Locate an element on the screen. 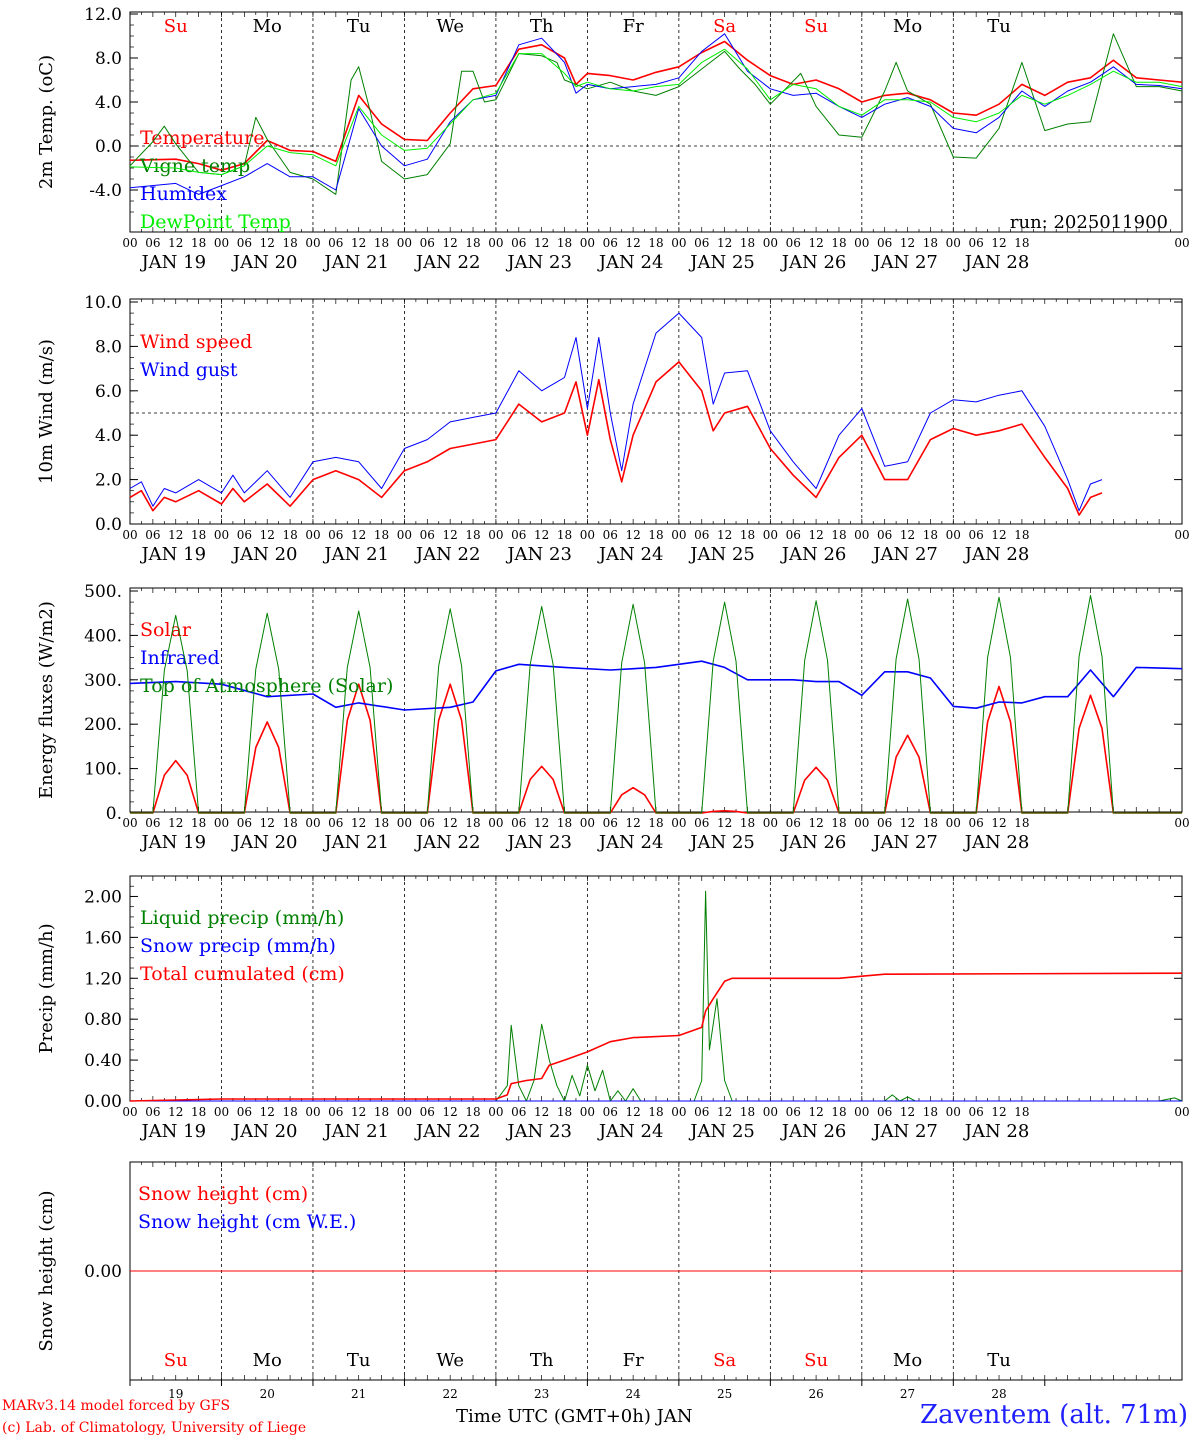  date-label: JAN 25 is located at coordinates (721, 262).